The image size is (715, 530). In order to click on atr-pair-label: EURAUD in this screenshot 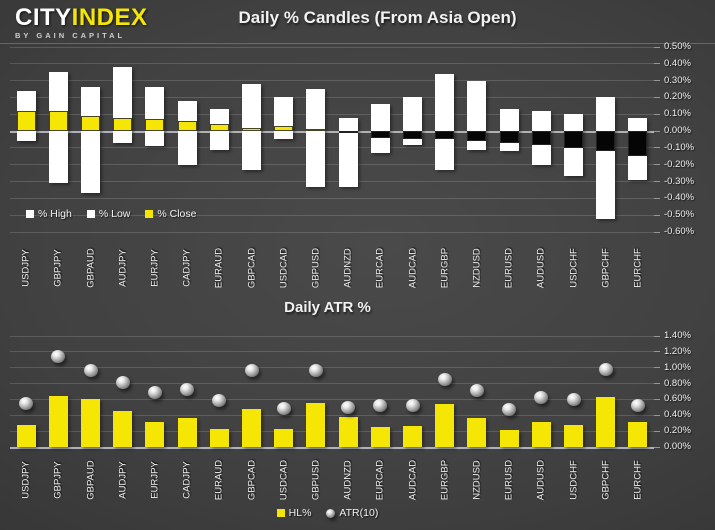, I will do `click(219, 480)`.